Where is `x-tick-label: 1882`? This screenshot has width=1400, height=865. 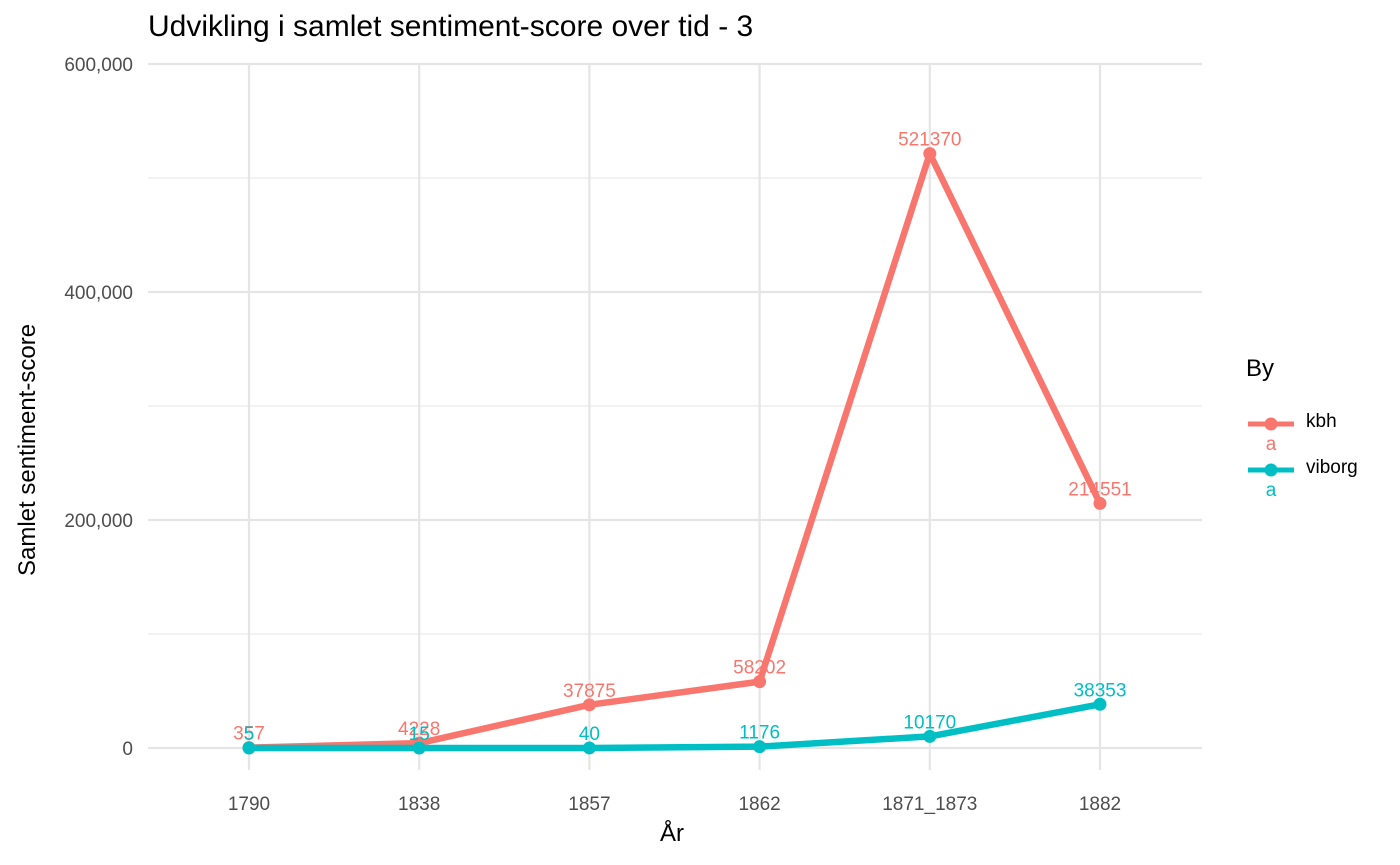 x-tick-label: 1882 is located at coordinates (1100, 804).